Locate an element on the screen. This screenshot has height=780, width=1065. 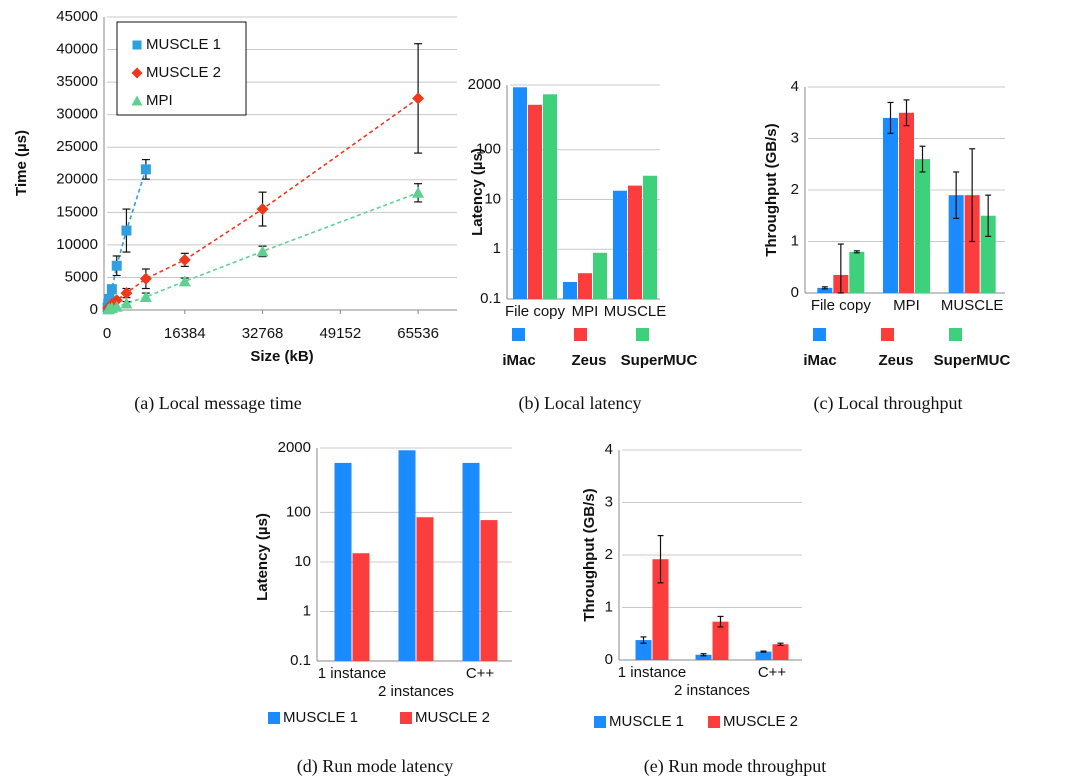
y-tick-label: 25000 is located at coordinates (77, 146).